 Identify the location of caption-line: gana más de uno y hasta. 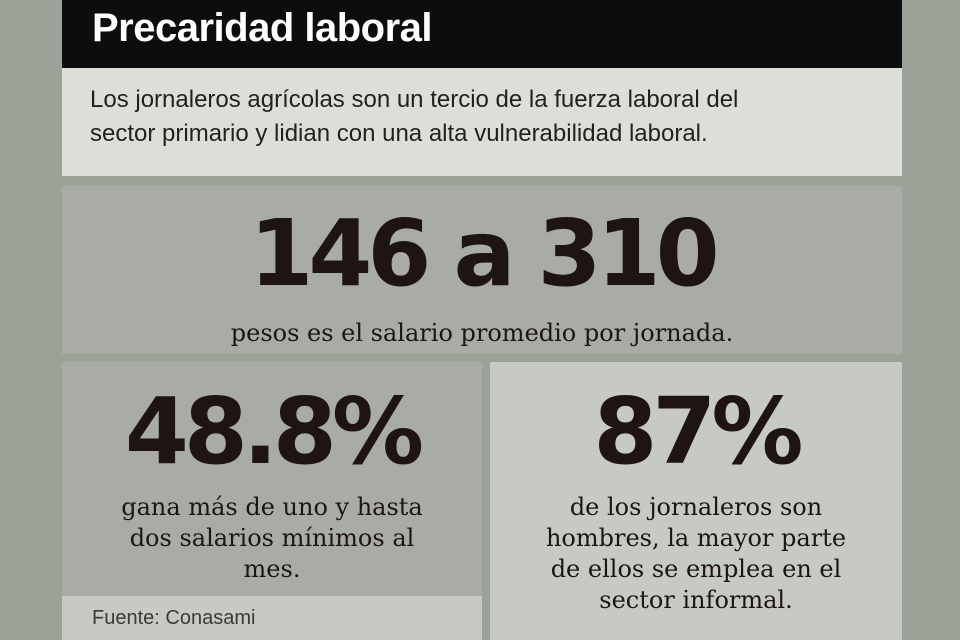
(272, 507).